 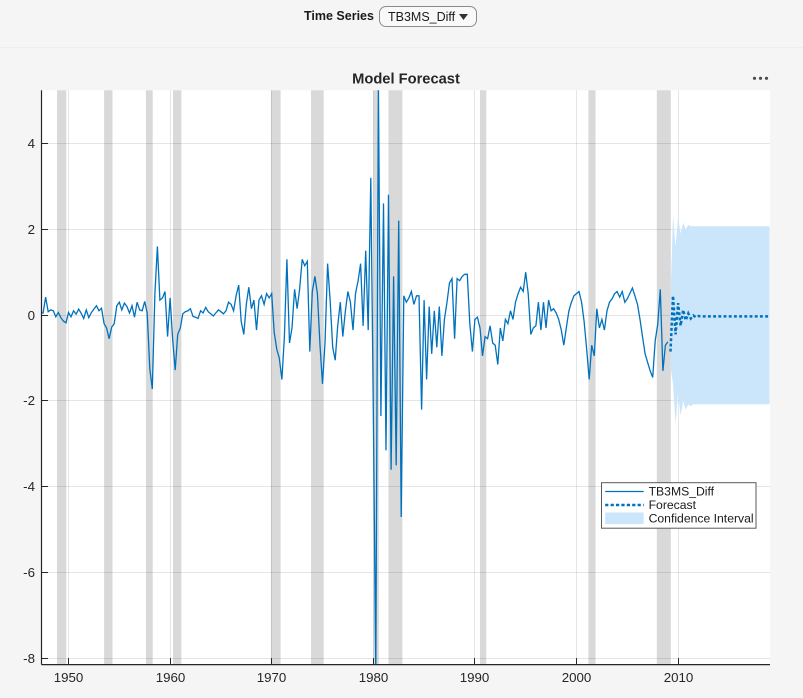 I want to click on svg-text: 0, so click(x=31, y=315).